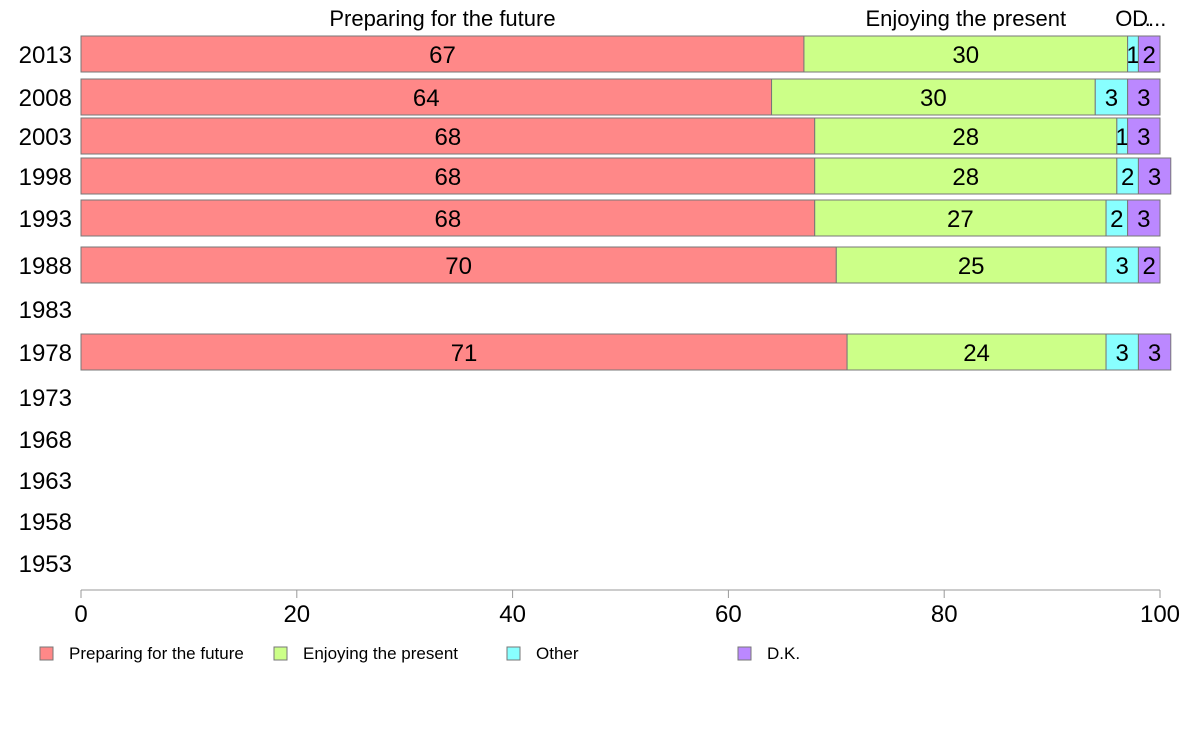 Image resolution: width=1188 pixels, height=736 pixels. Describe the element at coordinates (442, 18) in the screenshot. I see `column-header-0: Preparing for the future` at that location.